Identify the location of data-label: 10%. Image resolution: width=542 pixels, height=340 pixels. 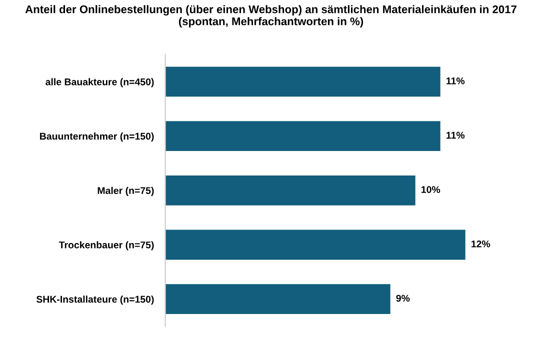
(431, 190).